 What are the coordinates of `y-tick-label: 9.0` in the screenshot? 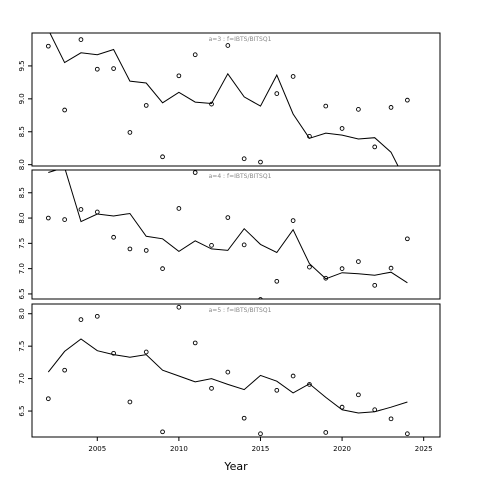 It's located at (22, 98).